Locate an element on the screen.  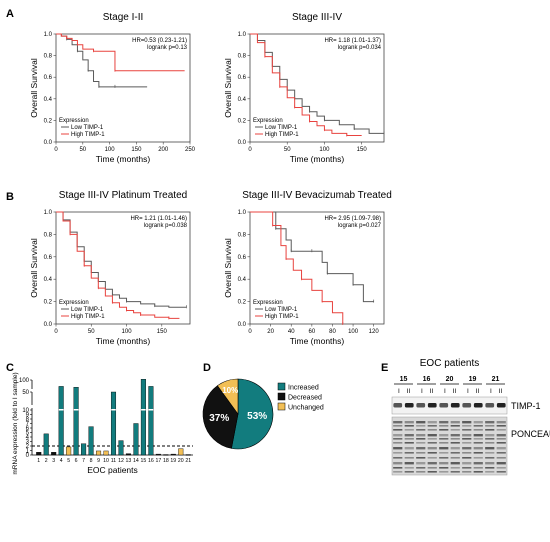
hazard-ratio: HR= 1.18 (1.01-1.37) is located at coordinates (352, 41).